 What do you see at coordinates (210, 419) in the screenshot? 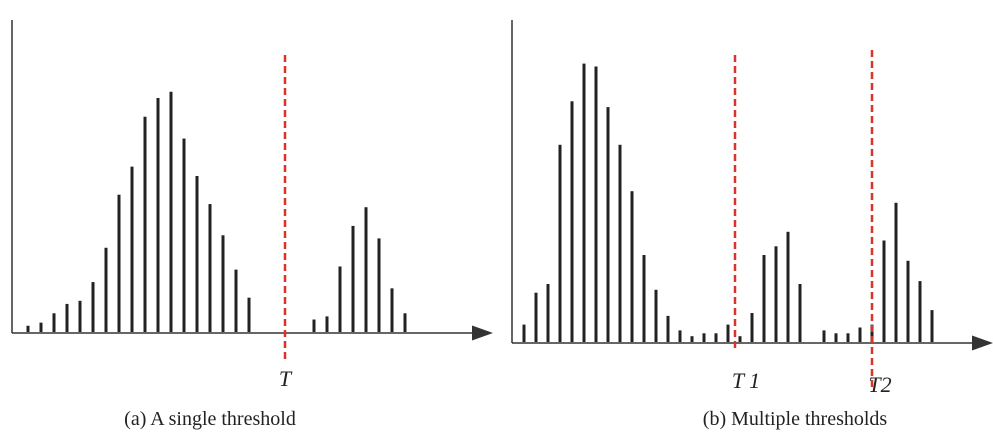
I see `caption: (a) A single threshold` at bounding box center [210, 419].